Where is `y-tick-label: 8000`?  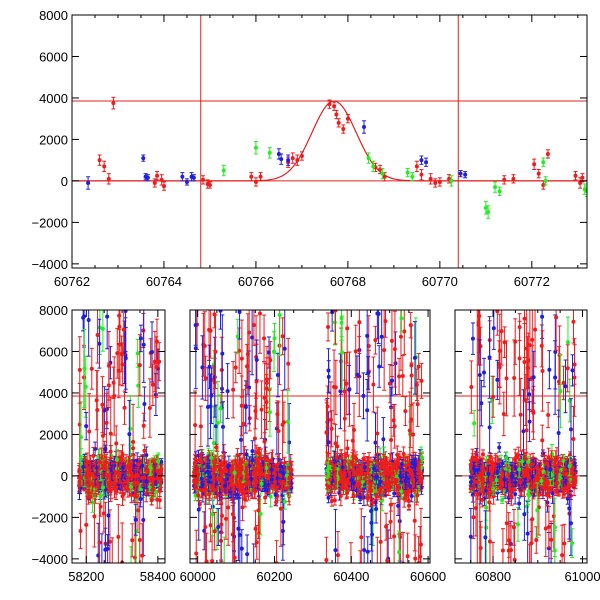
y-tick-label: 8000 is located at coordinates (53, 15).